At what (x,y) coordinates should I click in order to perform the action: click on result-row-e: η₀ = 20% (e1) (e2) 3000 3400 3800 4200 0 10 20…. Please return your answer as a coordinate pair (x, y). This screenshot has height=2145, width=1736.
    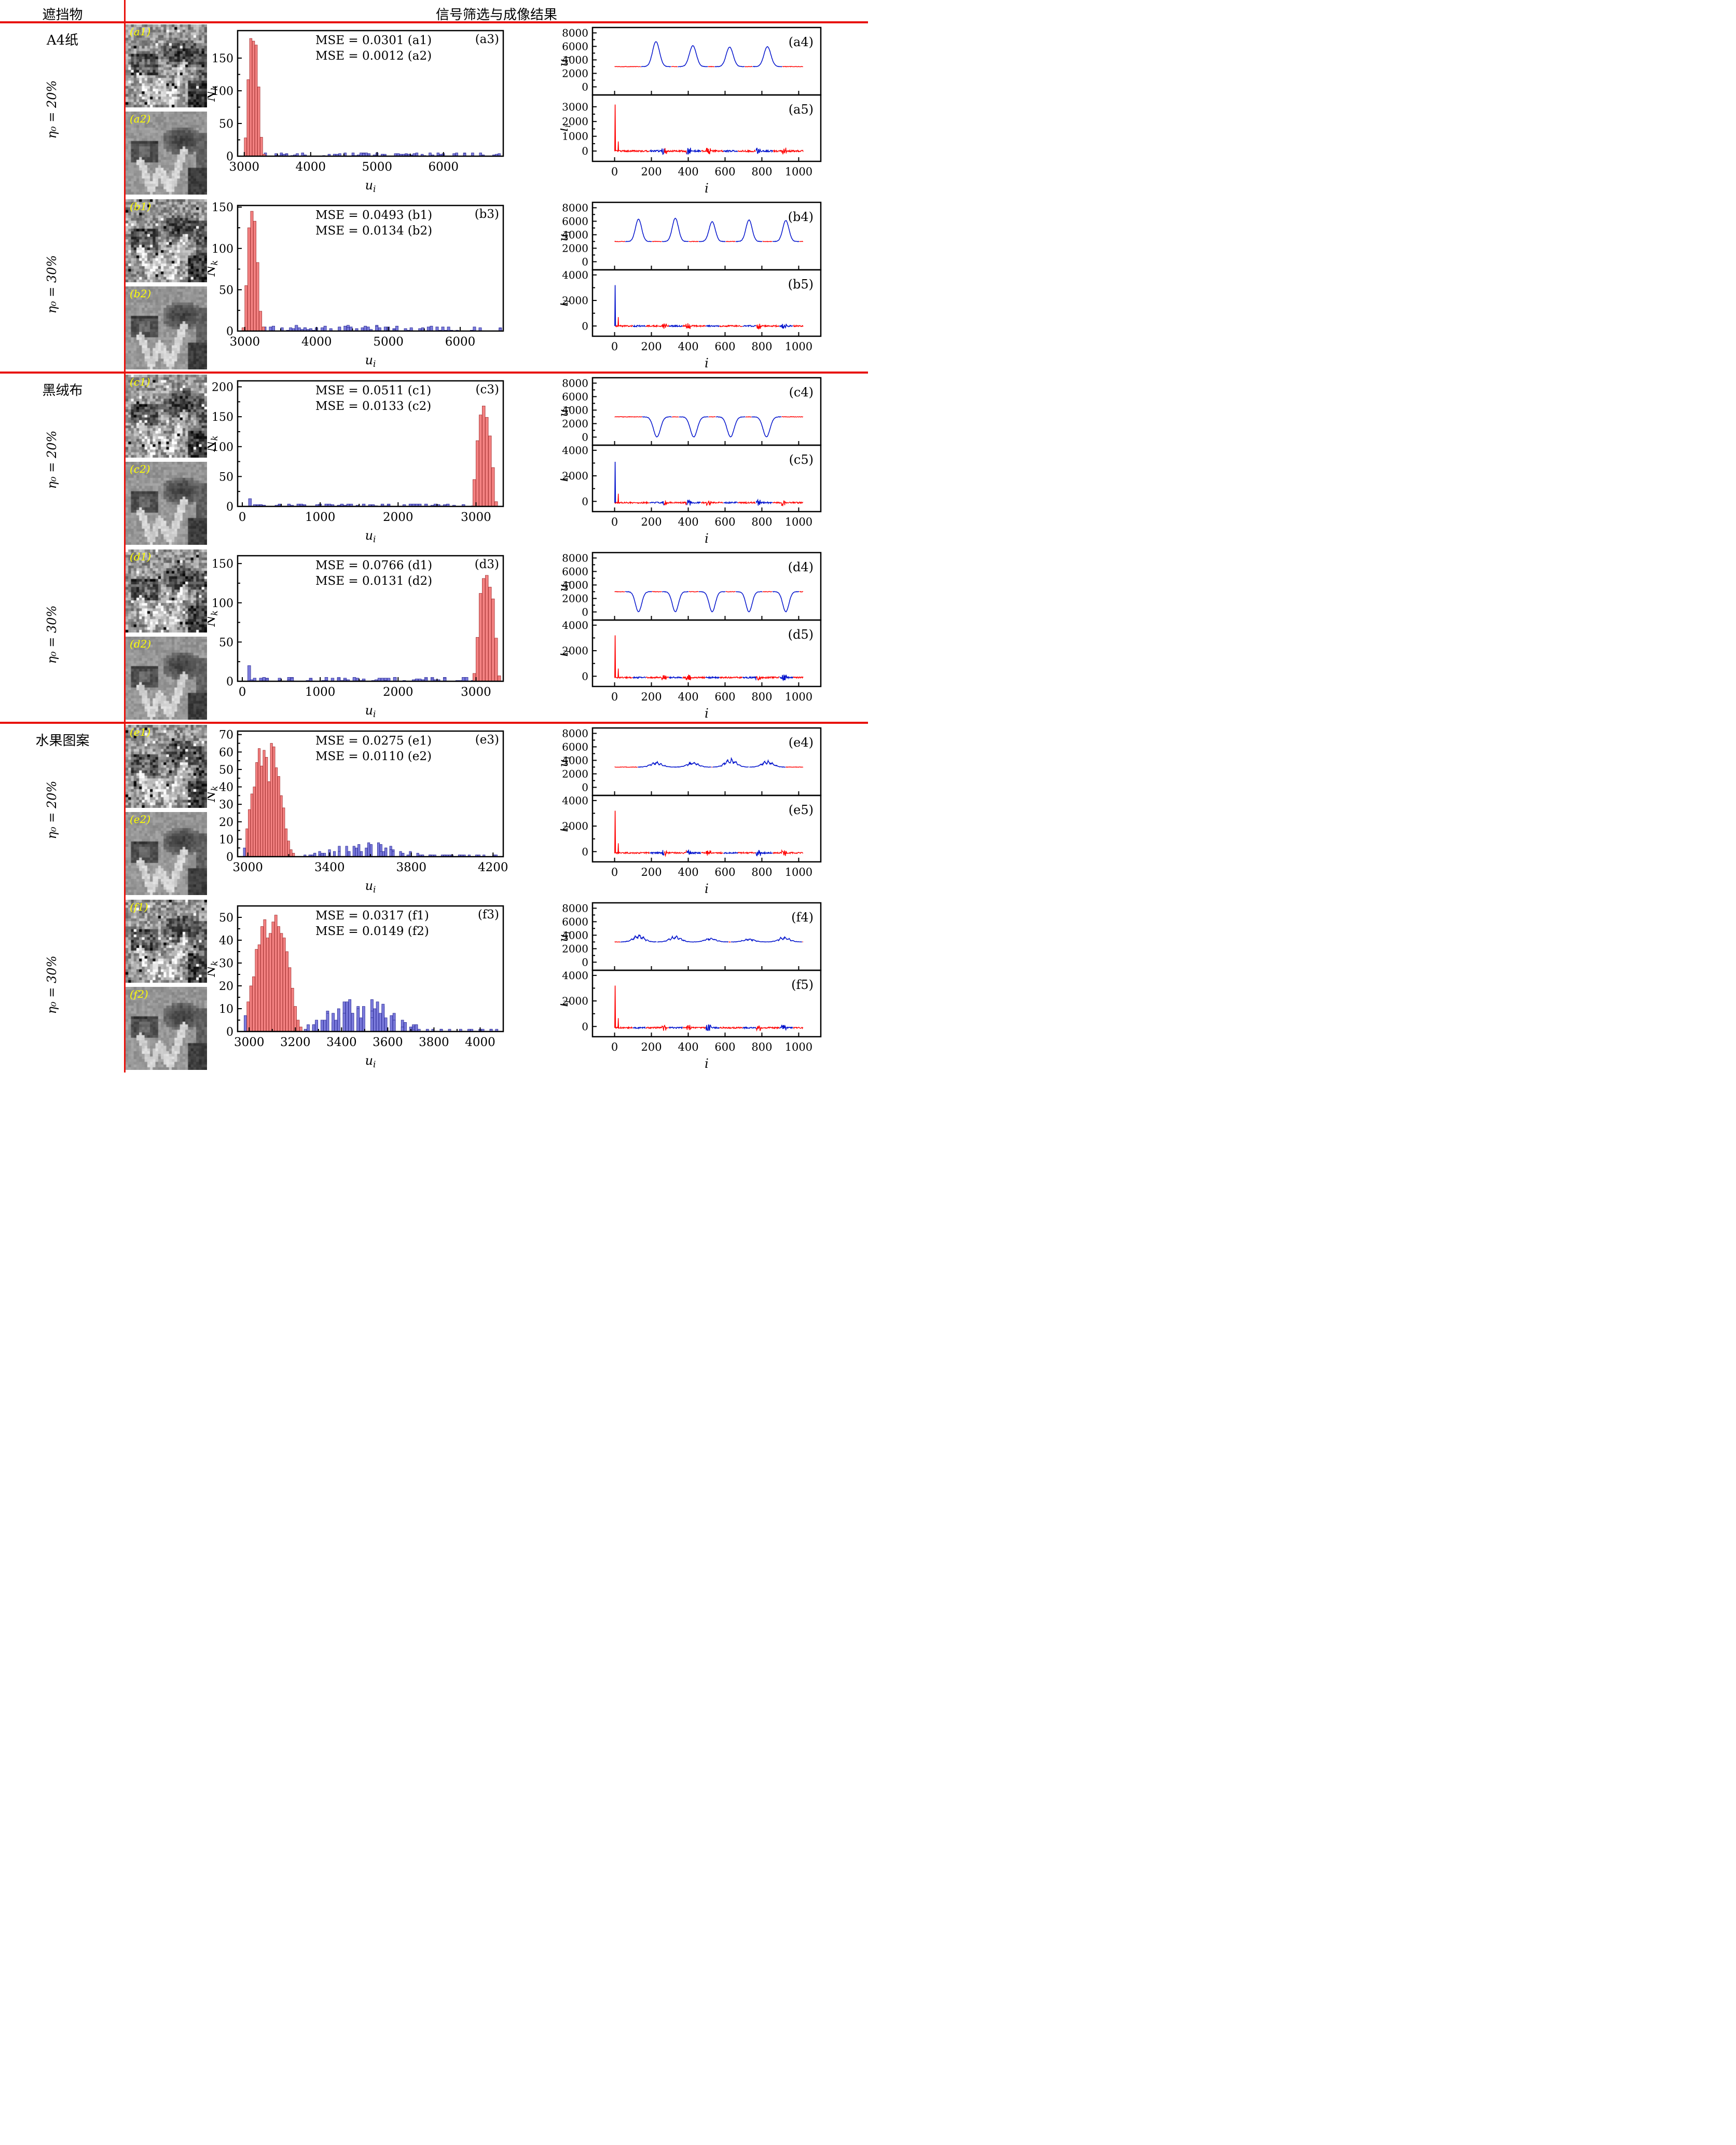
    Looking at the image, I should click on (434, 810).